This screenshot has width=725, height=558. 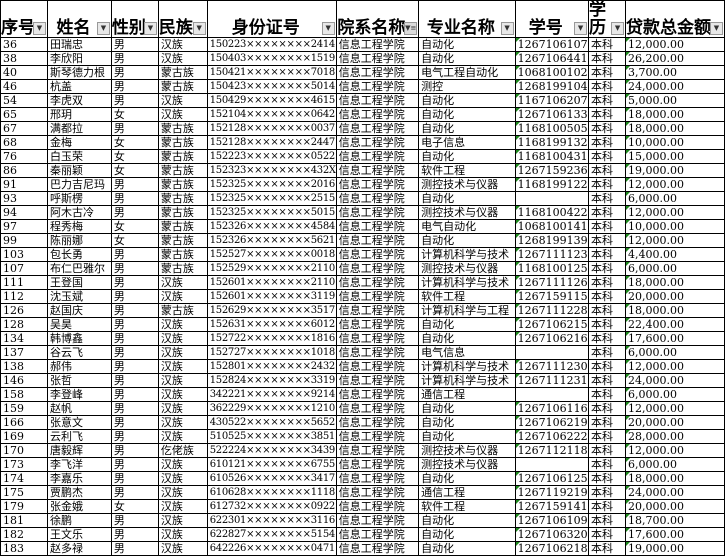 What do you see at coordinates (552, 366) in the screenshot?
I see `cell-student-id: 1267111230` at bounding box center [552, 366].